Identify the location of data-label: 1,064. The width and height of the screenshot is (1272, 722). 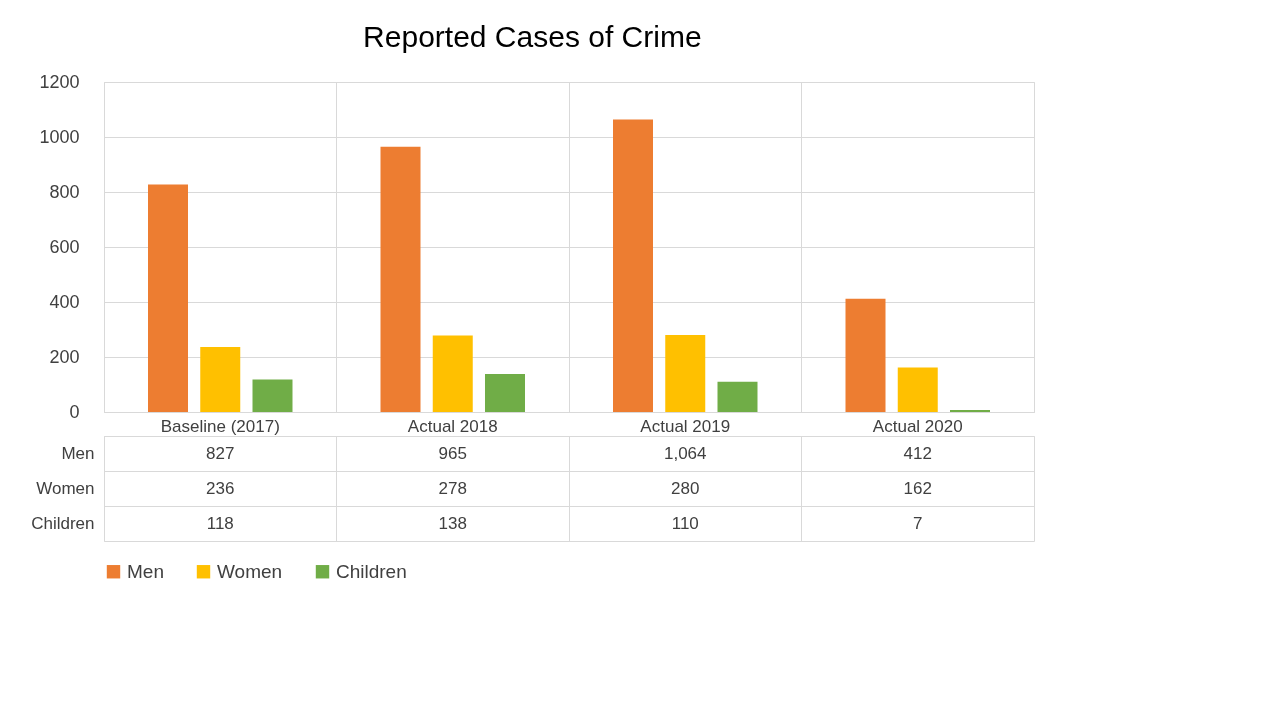
(685, 453).